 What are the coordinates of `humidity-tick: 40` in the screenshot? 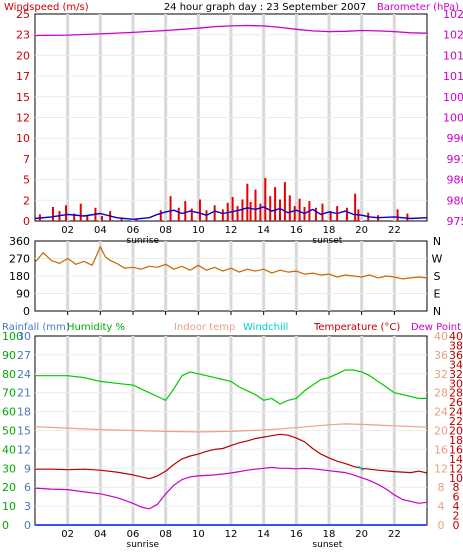 It's located at (9, 449).